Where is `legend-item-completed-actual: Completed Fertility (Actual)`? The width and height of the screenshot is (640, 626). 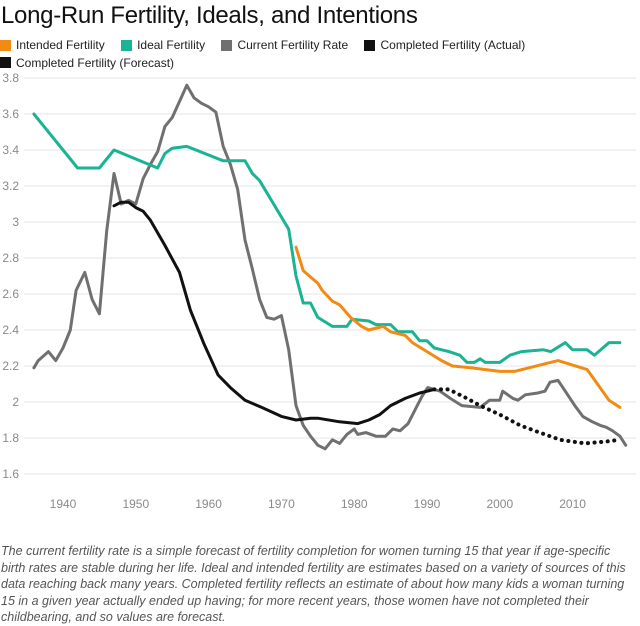
legend-item-completed-actual: Completed Fertility (Actual) is located at coordinates (444, 45).